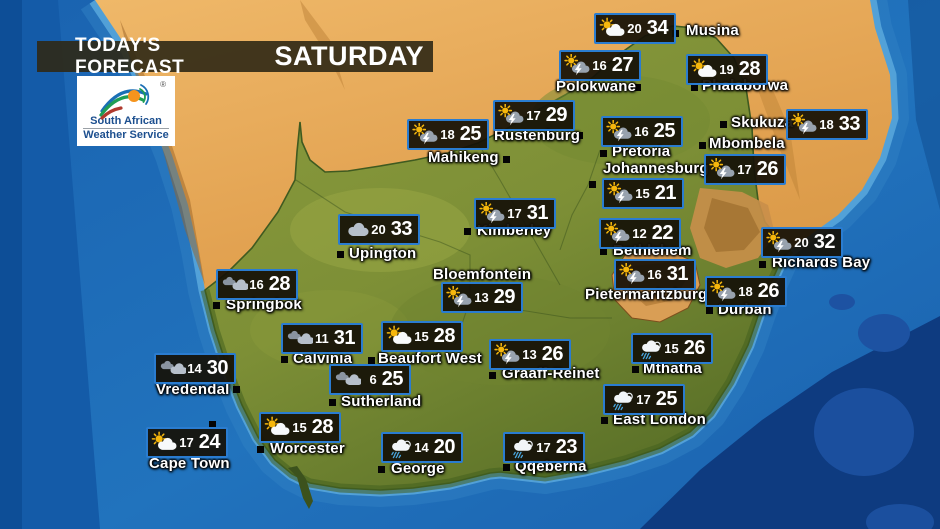 The image size is (940, 529). I want to click on weather-badge-durban: 18 26, so click(746, 291).